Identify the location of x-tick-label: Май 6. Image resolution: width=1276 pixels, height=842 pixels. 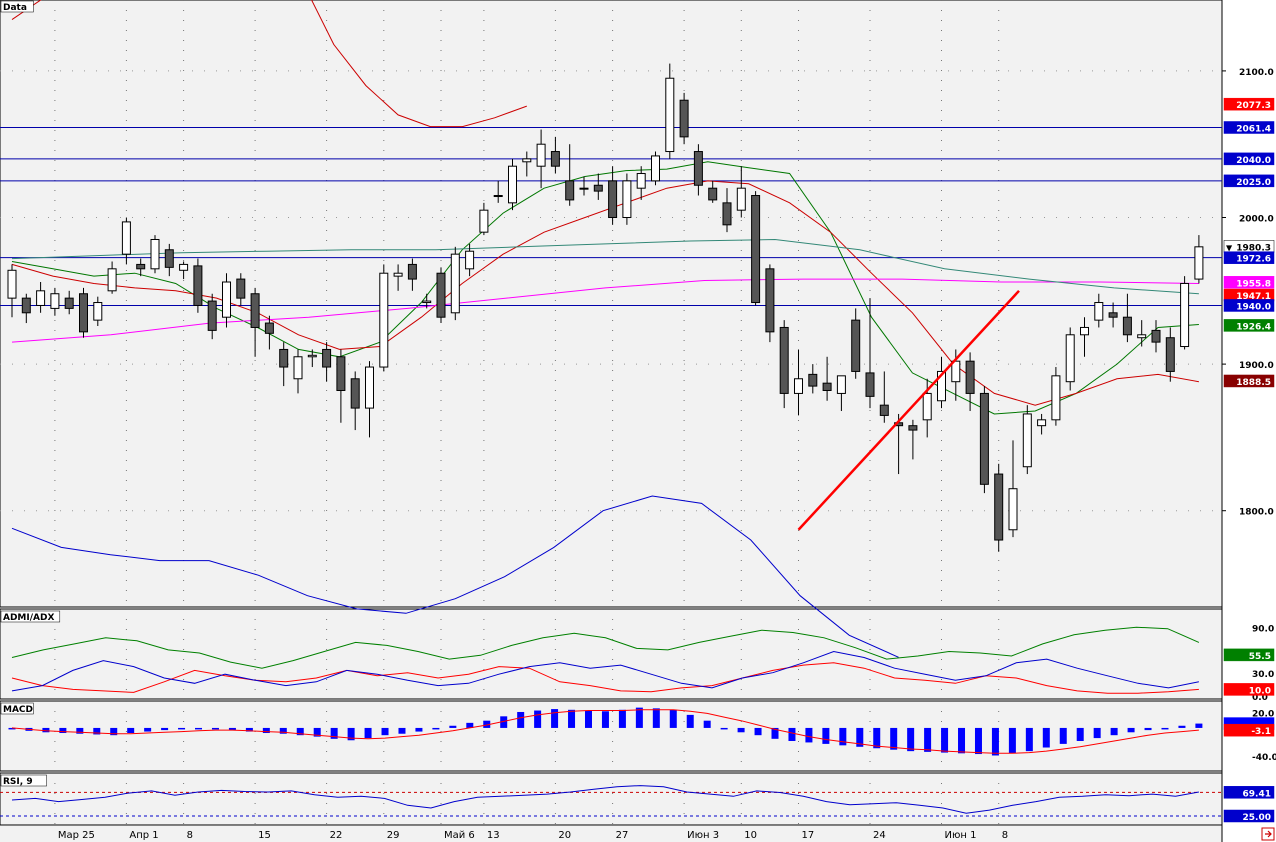
(459, 835).